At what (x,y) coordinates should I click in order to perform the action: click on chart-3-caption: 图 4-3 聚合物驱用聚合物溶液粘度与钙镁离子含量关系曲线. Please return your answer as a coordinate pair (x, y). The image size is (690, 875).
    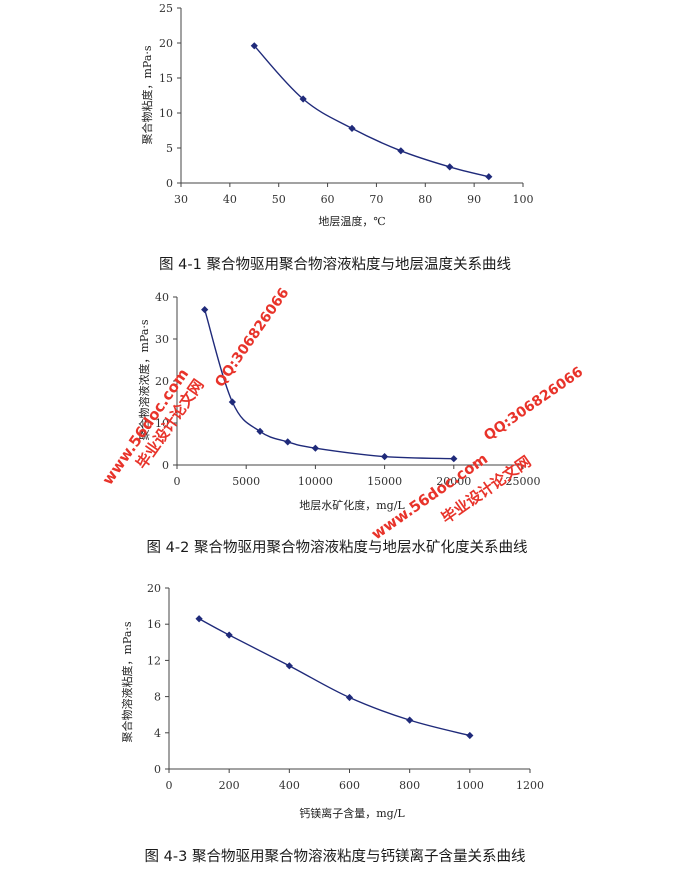
    Looking at the image, I should click on (335, 856).